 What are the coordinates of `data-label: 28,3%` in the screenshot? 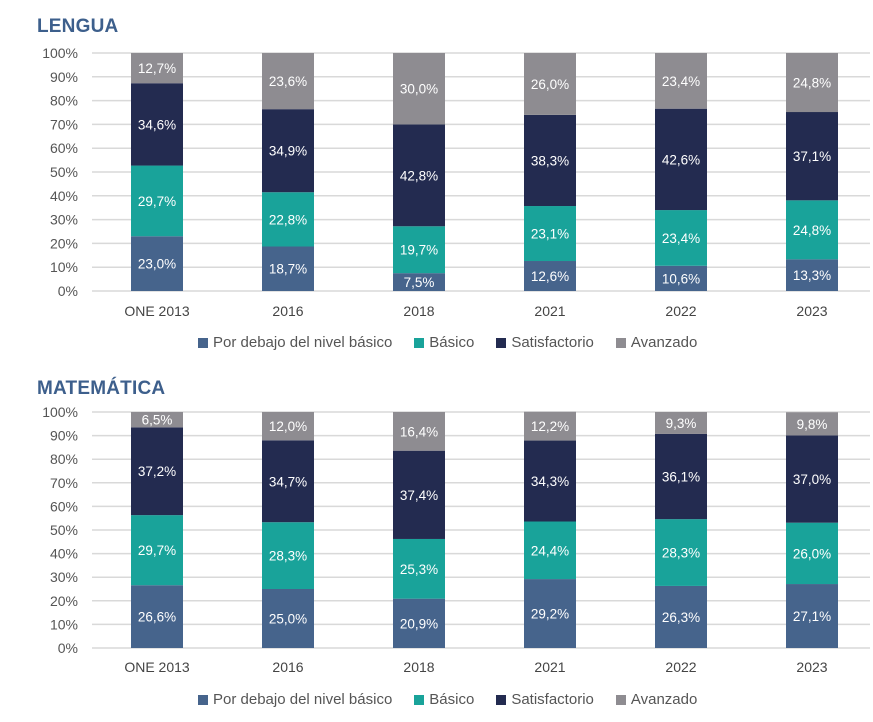 It's located at (288, 556).